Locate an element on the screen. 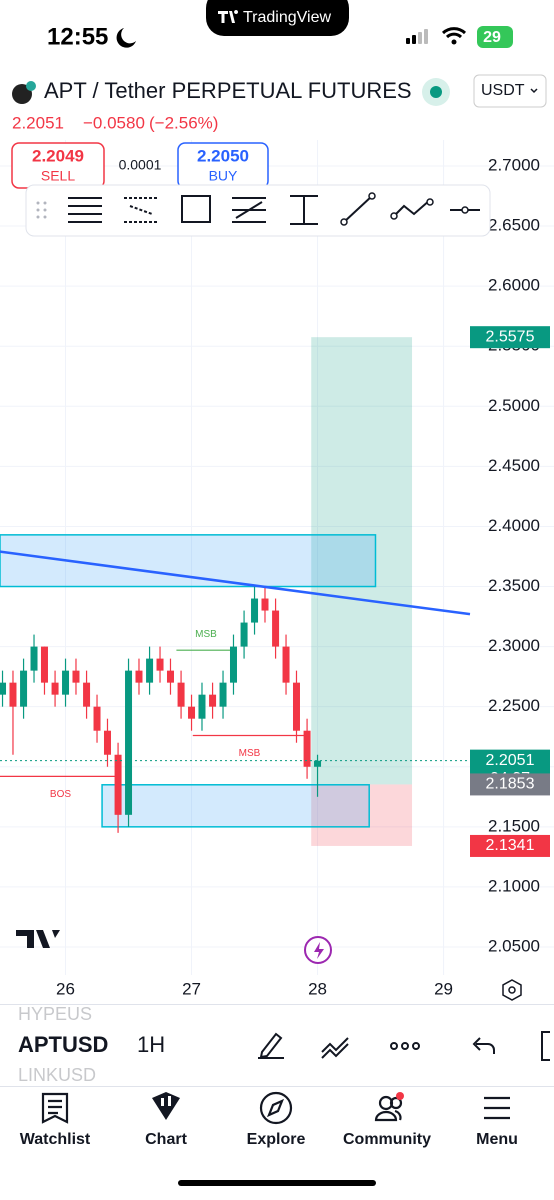  price-badge-label: 2.1341 is located at coordinates (510, 845).